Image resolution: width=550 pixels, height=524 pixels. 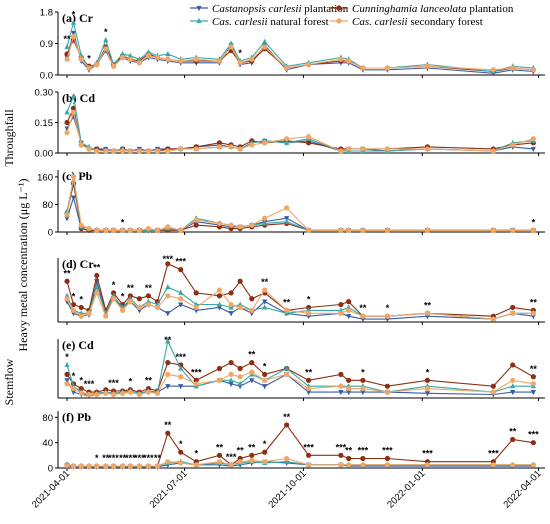 I want to click on panel-5-annotation-5: ***, so click(x=139, y=458).